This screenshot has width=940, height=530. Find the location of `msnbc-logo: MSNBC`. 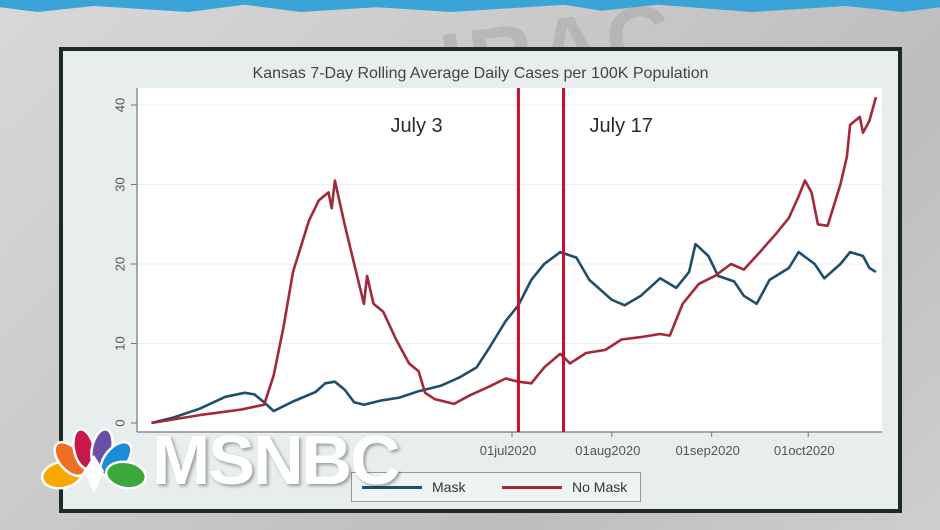

msnbc-logo: MSNBC is located at coordinates (220, 460).